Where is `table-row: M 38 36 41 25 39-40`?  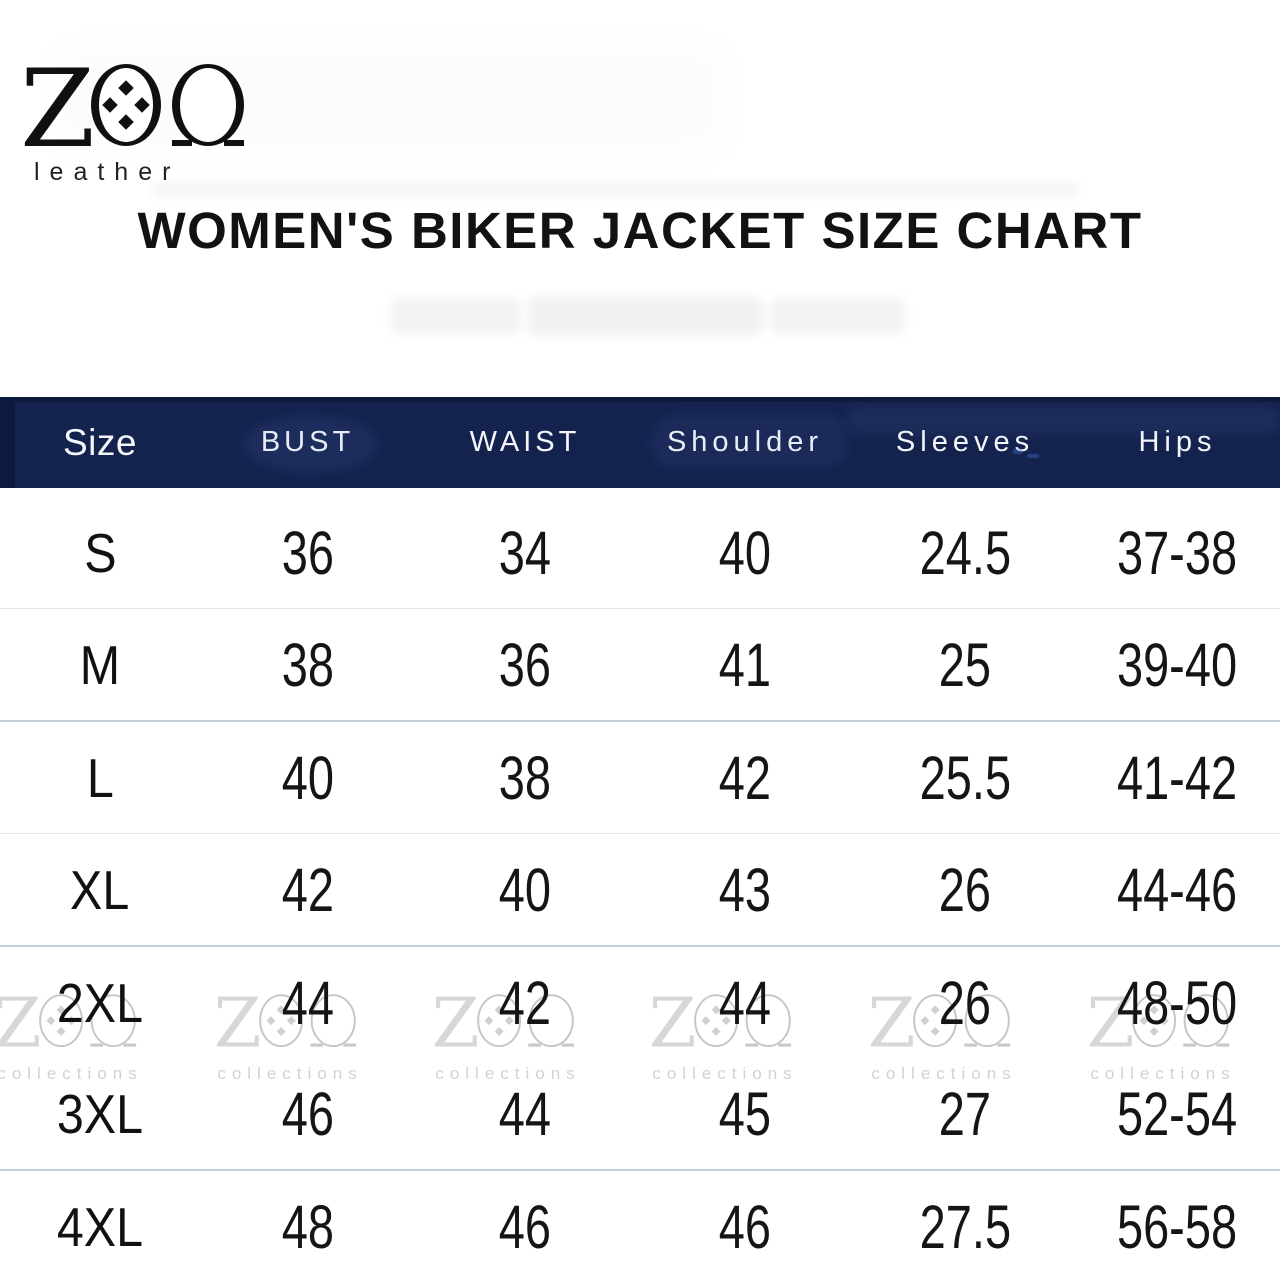
table-row: M 38 36 41 25 39-40 is located at coordinates (640, 665).